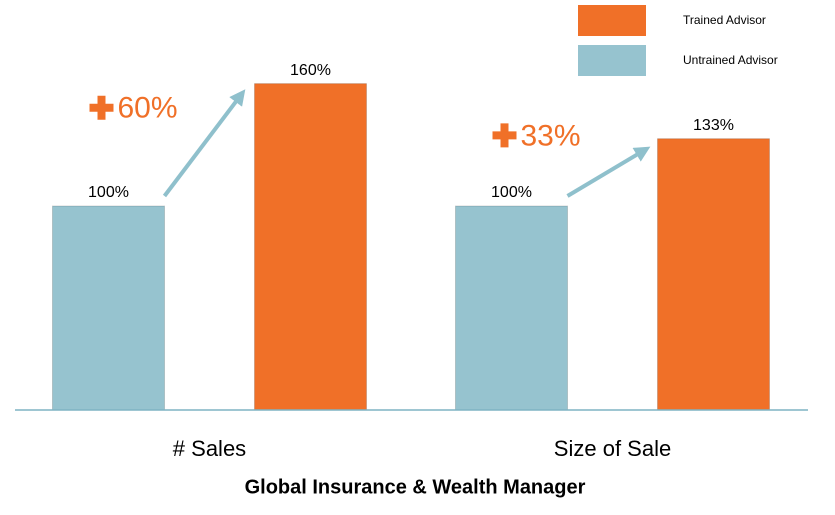  Describe the element at coordinates (310, 70) in the screenshot. I see `value-label: 160%` at that location.